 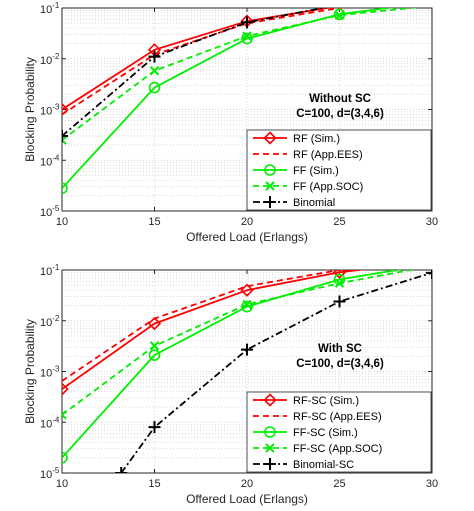 I want to click on legend-item: RF (Sim.), so click(x=296, y=138).